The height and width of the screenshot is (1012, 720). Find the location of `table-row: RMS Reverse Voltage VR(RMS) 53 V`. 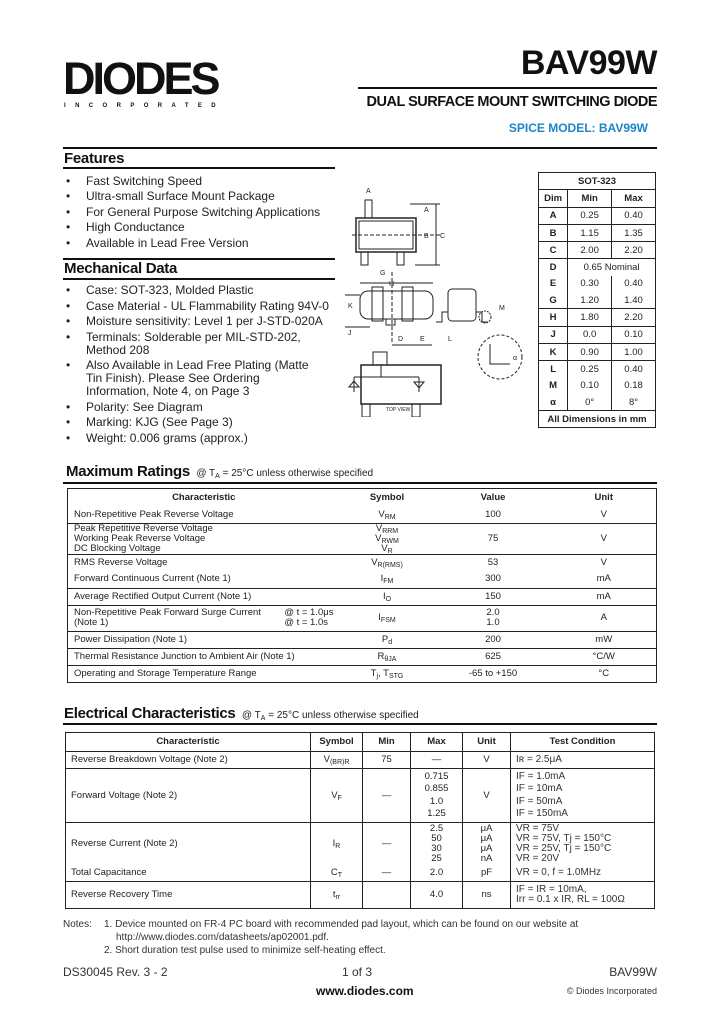

table-row: RMS Reverse Voltage VR(RMS) 53 V is located at coordinates (362, 562).